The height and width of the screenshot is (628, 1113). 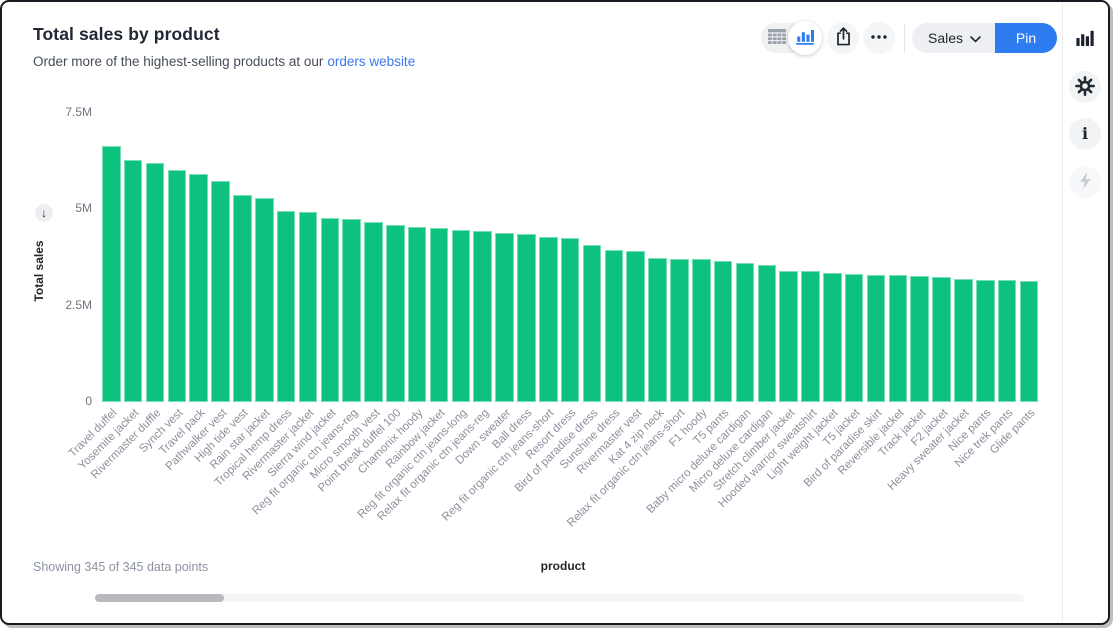 What do you see at coordinates (563, 566) in the screenshot?
I see `x-axis-title: product` at bounding box center [563, 566].